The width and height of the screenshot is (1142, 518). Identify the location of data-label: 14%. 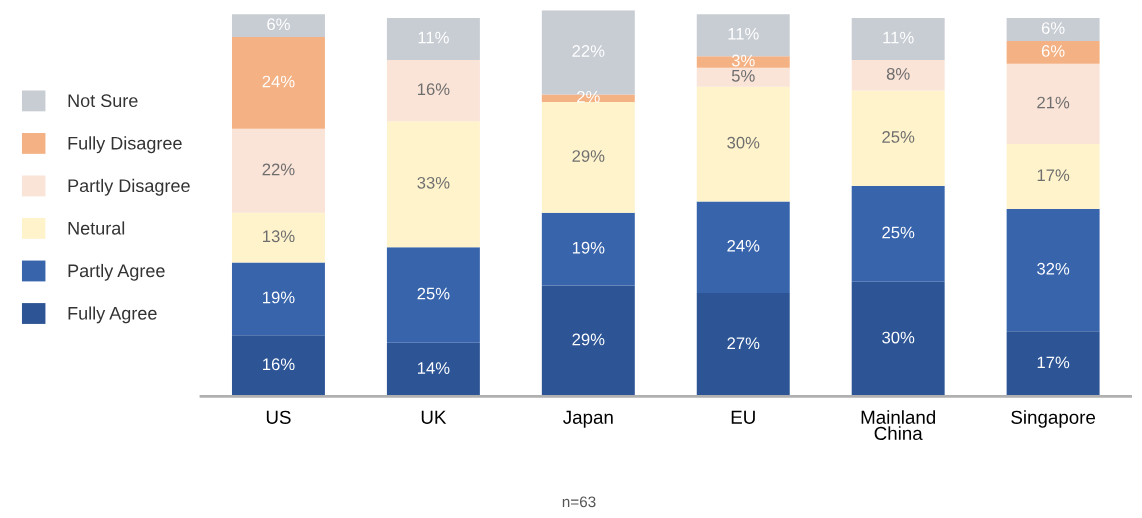
(433, 368).